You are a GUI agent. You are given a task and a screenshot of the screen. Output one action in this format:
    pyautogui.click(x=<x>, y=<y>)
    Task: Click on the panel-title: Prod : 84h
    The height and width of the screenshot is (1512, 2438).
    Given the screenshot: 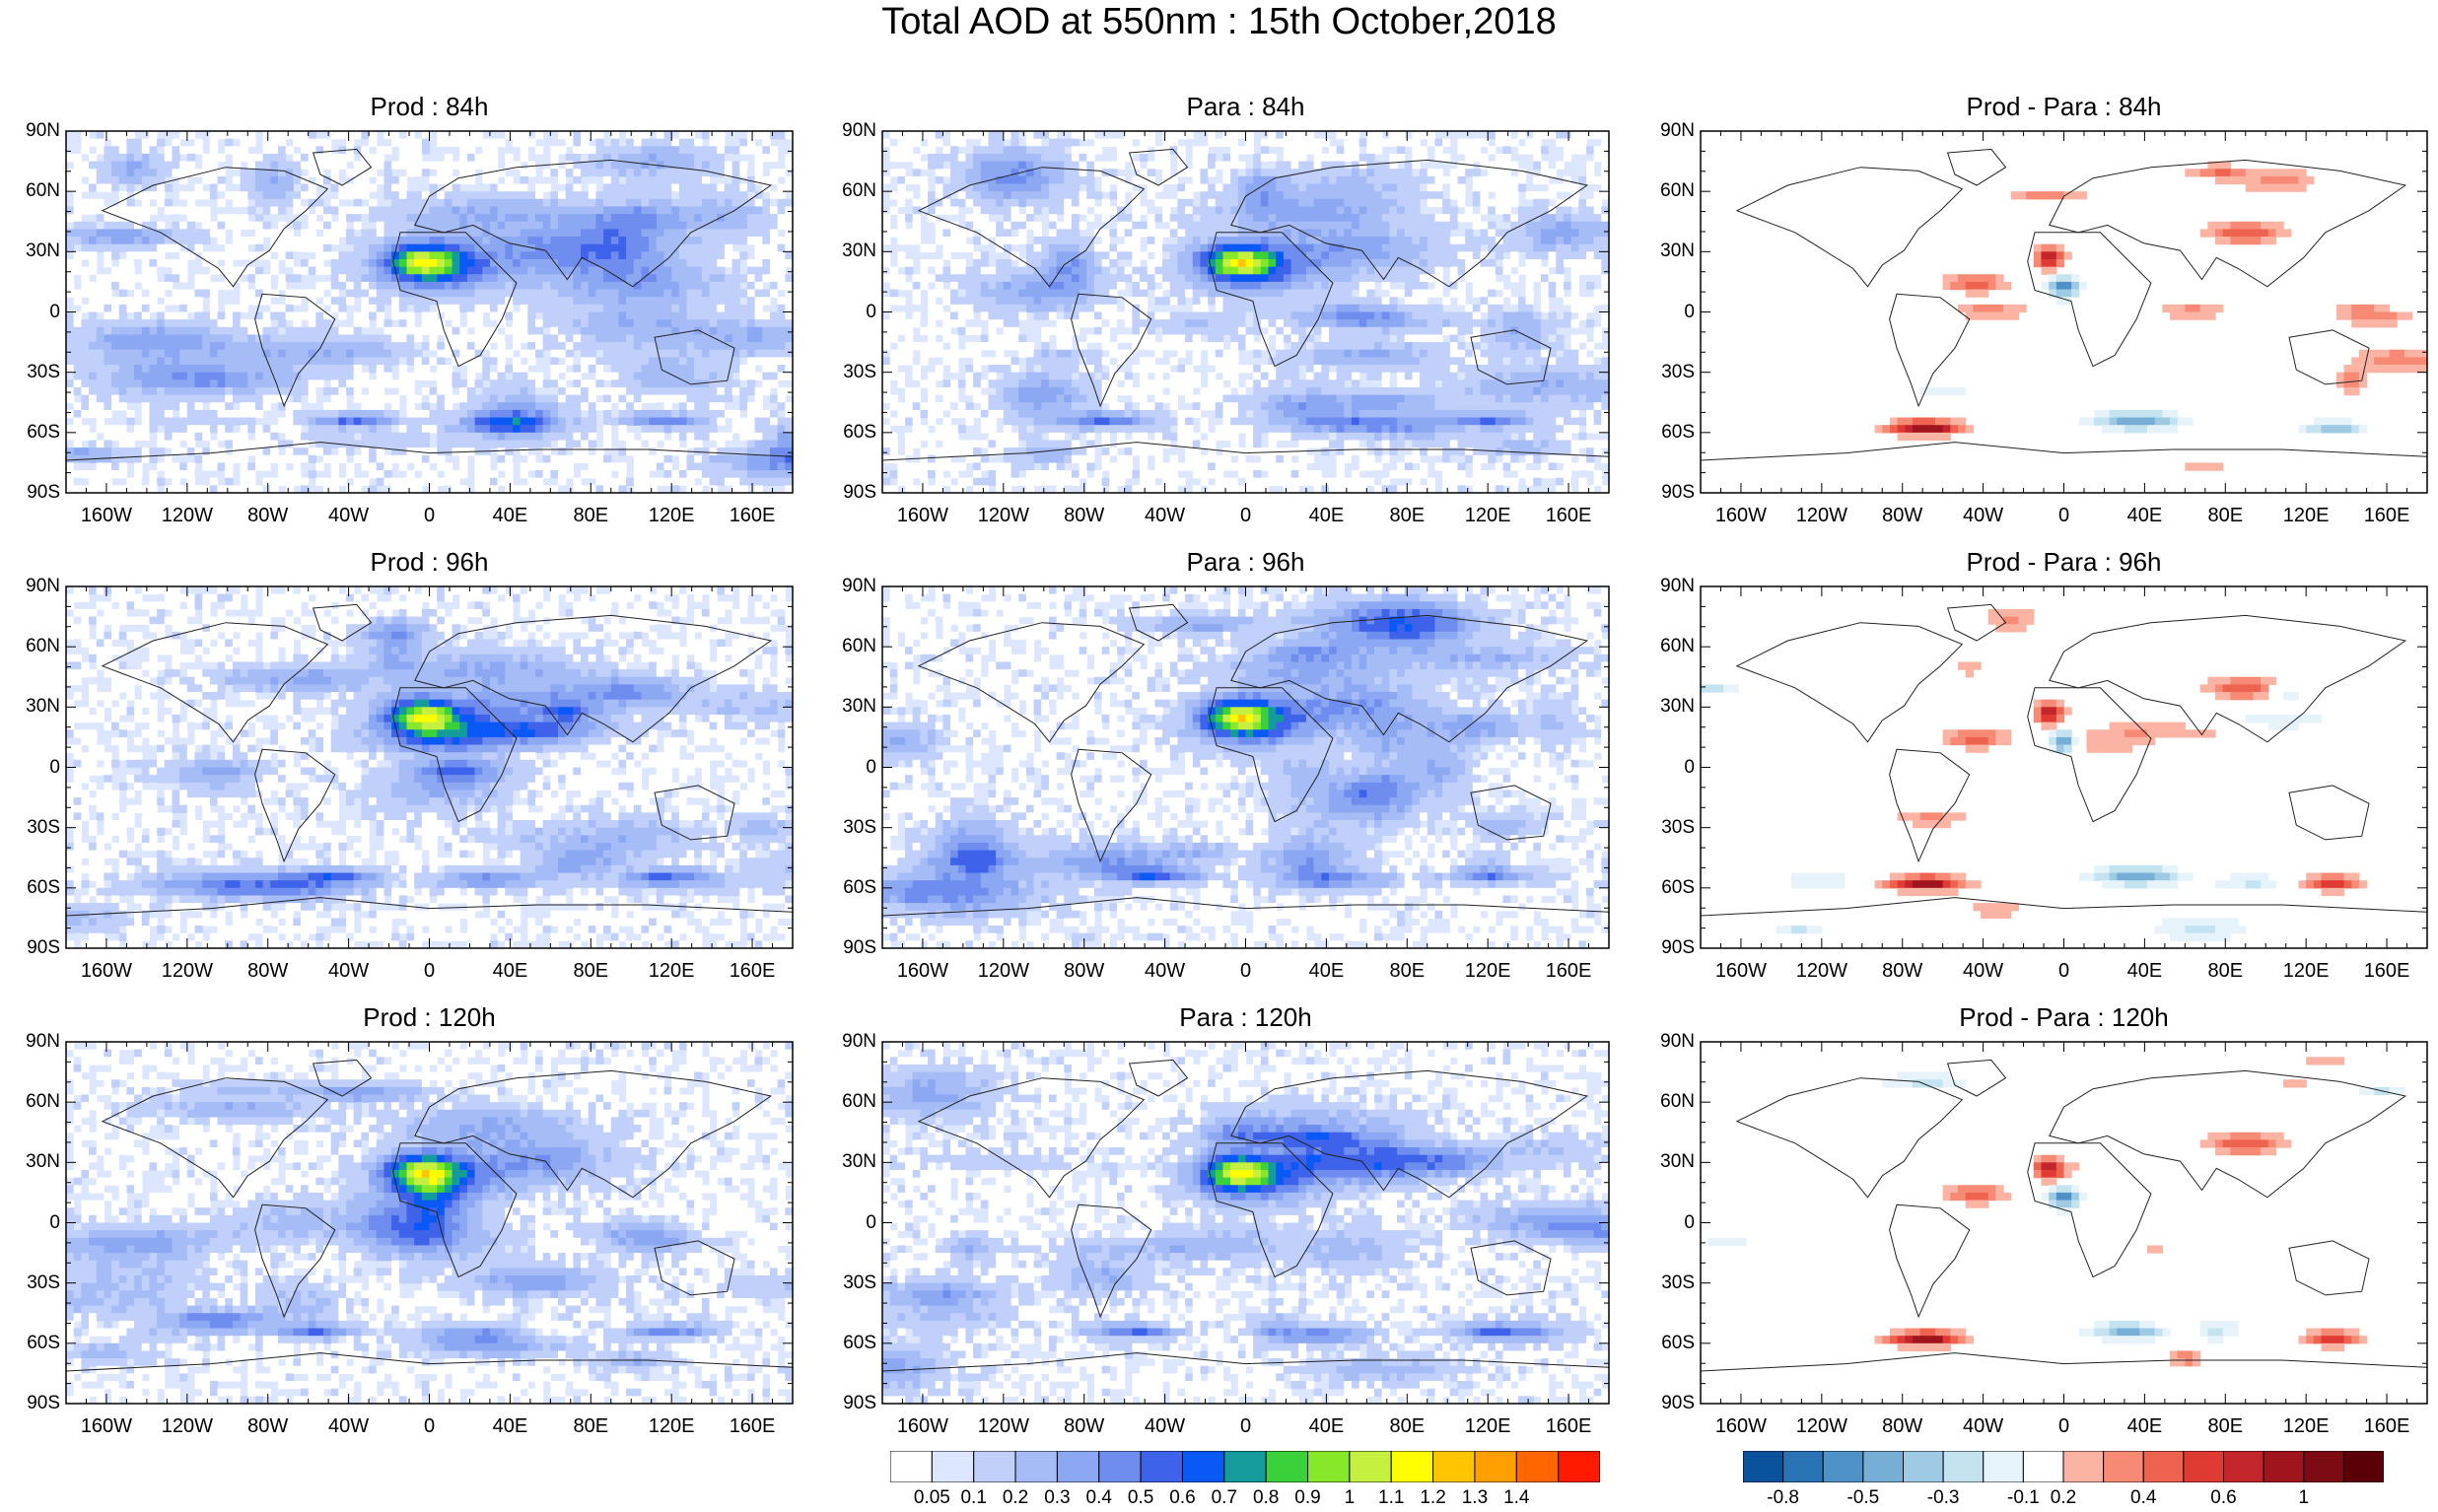 What is the action you would take?
    pyautogui.click(x=430, y=107)
    